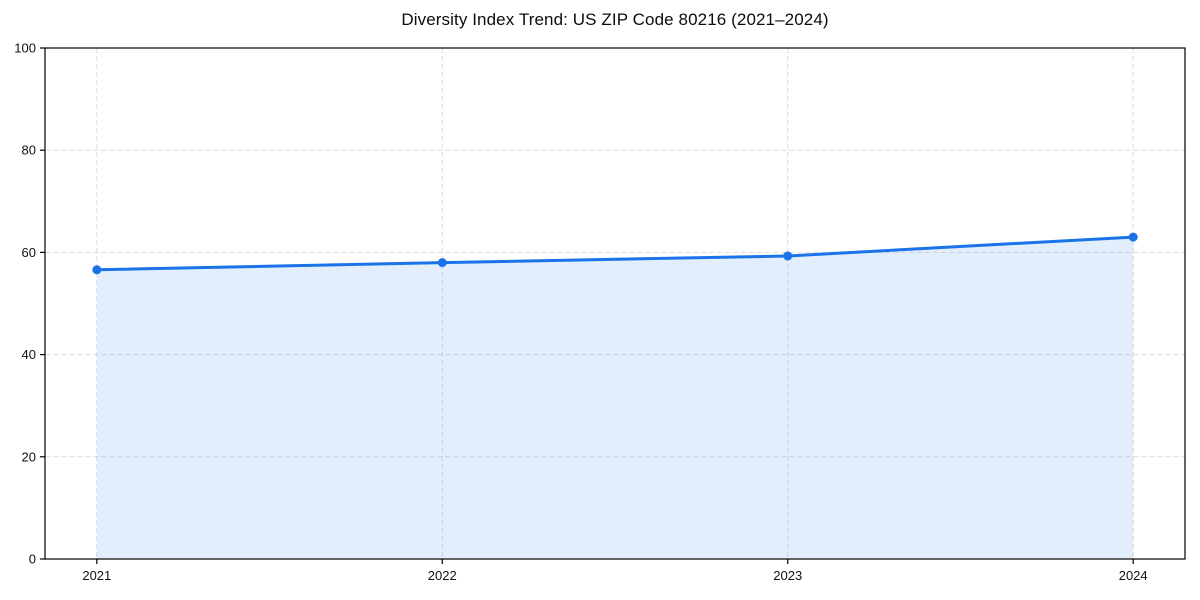  I want to click on x-tick-label: 2024, so click(1133, 575).